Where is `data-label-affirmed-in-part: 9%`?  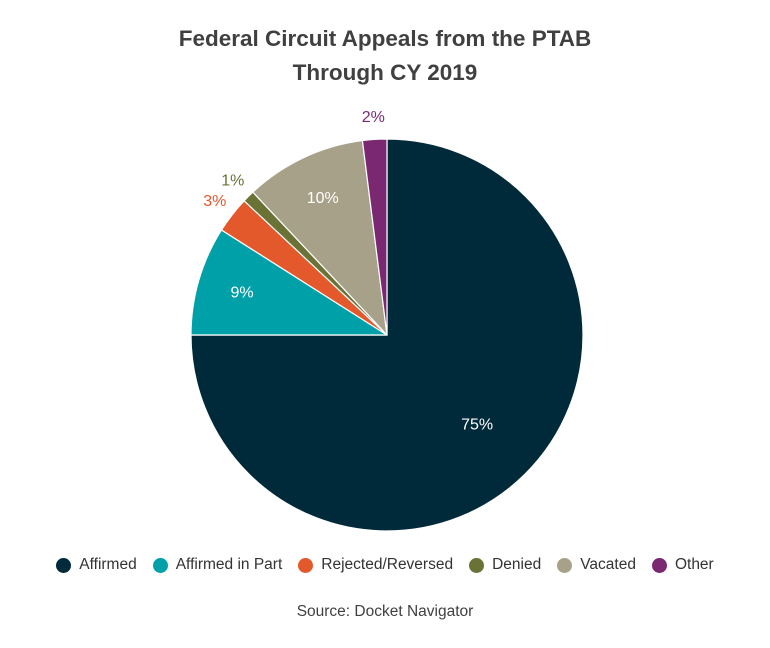 data-label-affirmed-in-part: 9% is located at coordinates (242, 292).